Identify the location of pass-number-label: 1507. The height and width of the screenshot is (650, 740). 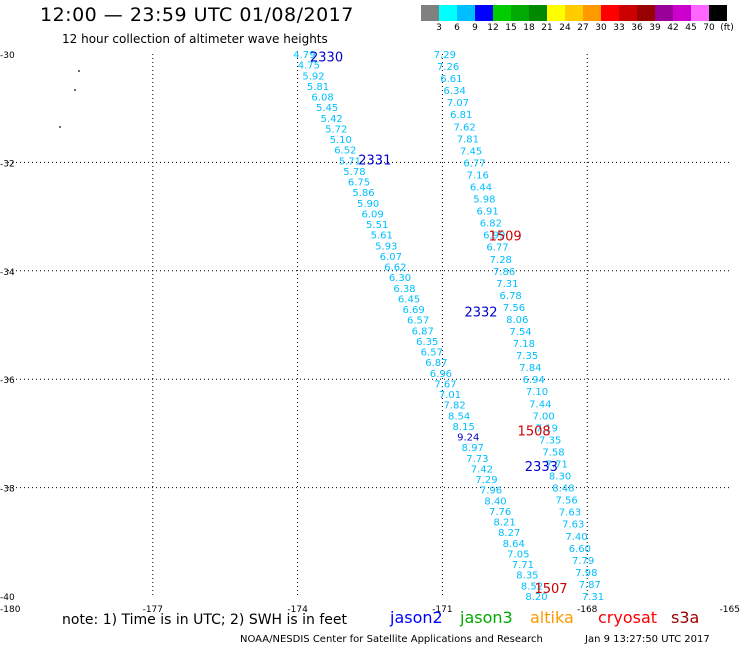
(550, 589).